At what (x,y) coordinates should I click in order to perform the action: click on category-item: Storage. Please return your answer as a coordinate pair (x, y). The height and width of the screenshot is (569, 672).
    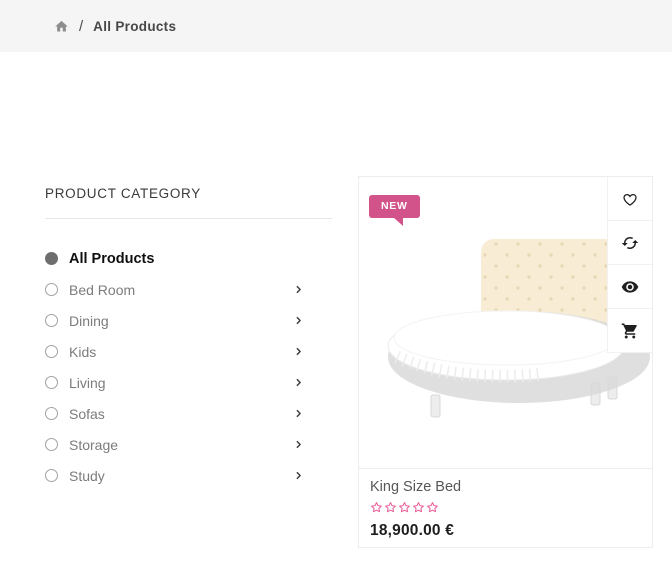
    Looking at the image, I should click on (188, 444).